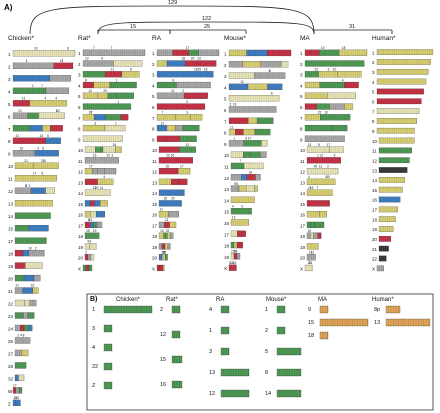 This screenshot has height=413, width=440. I want to click on panel-b-header: Human*, so click(383, 300).